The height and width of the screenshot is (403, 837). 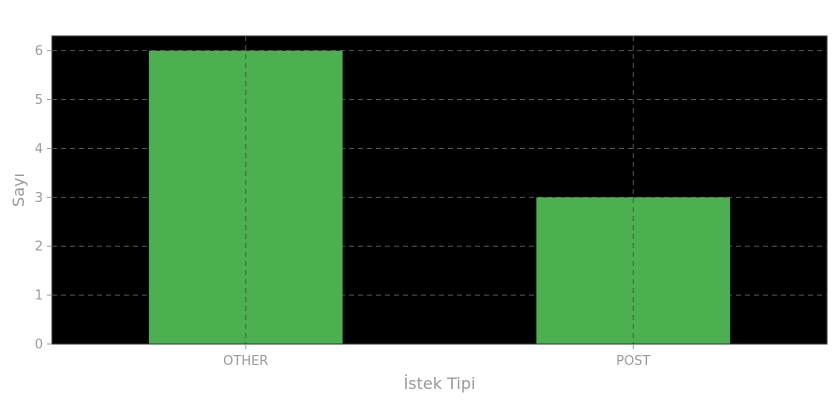 I want to click on y-tick-label: 3, so click(x=39, y=198).